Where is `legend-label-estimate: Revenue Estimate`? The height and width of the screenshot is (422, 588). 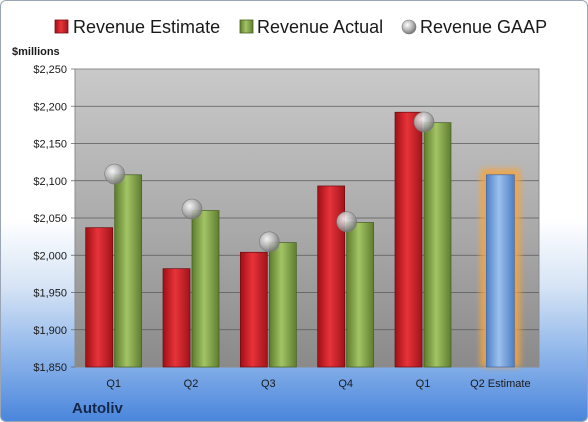
legend-label-estimate: Revenue Estimate is located at coordinates (146, 27).